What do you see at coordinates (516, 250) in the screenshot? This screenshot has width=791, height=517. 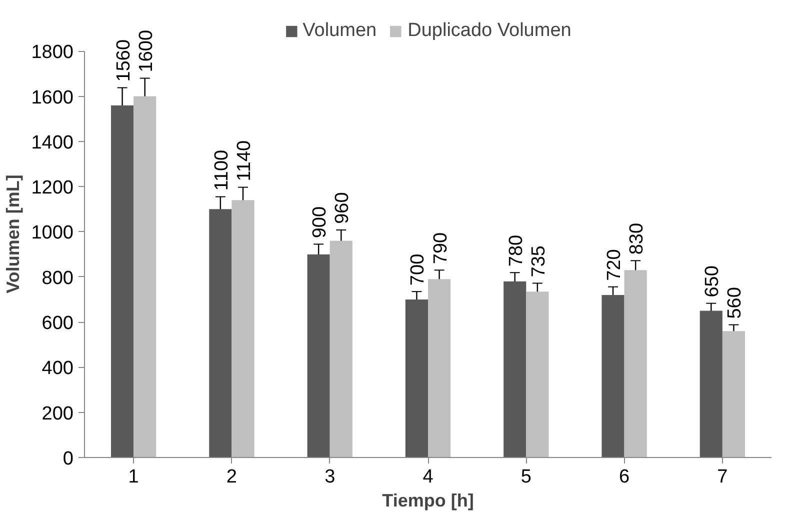 I see `data-label: 780` at bounding box center [516, 250].